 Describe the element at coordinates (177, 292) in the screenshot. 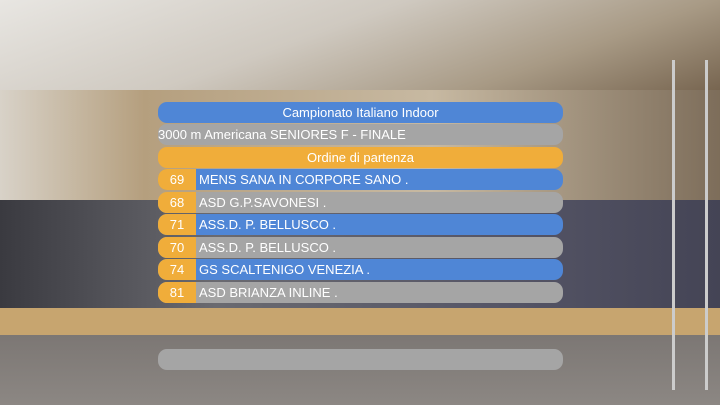

I see `entry-number: 81` at that location.